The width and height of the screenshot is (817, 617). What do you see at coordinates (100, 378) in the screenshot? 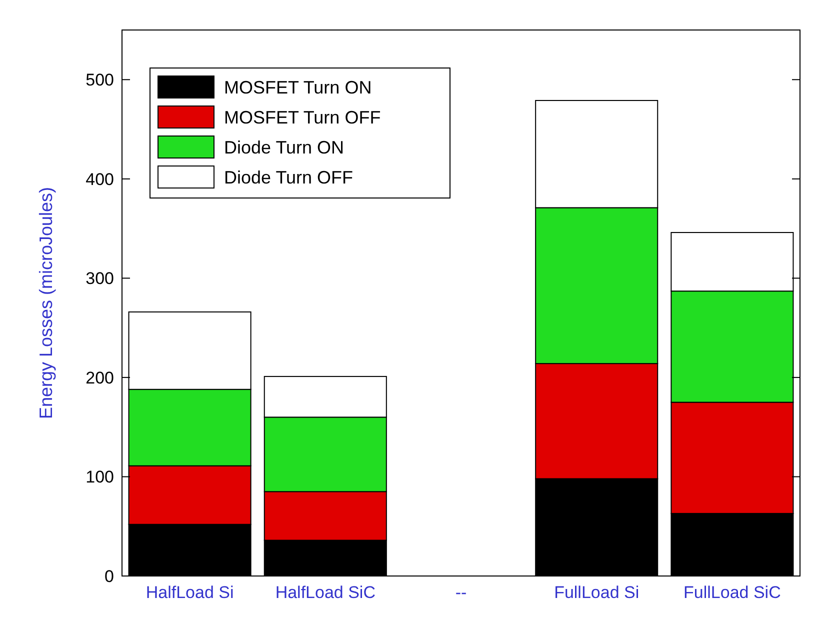
I see `y-tick-label: 200` at bounding box center [100, 378].